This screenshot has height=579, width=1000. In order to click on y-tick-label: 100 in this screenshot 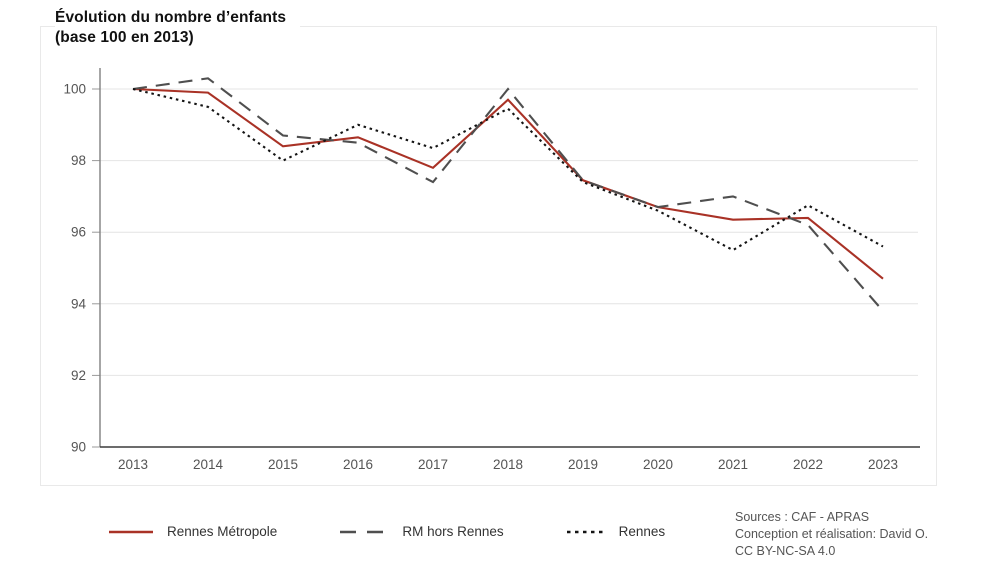, I will do `click(74, 89)`.